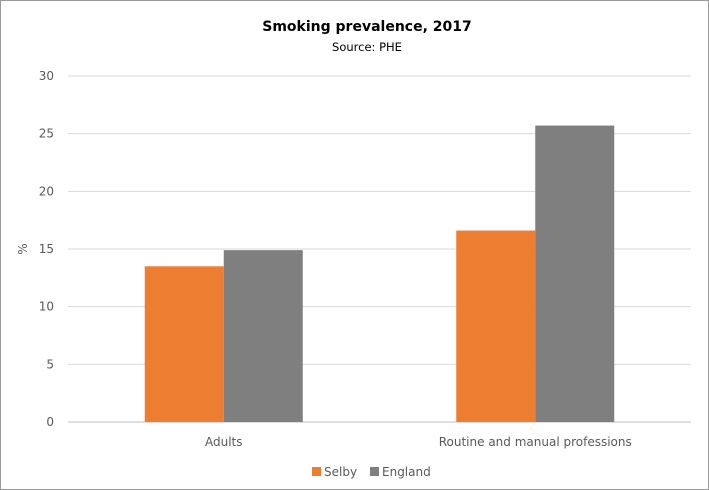 The width and height of the screenshot is (709, 490). What do you see at coordinates (46, 134) in the screenshot?
I see `y-tick-label: 25` at bounding box center [46, 134].